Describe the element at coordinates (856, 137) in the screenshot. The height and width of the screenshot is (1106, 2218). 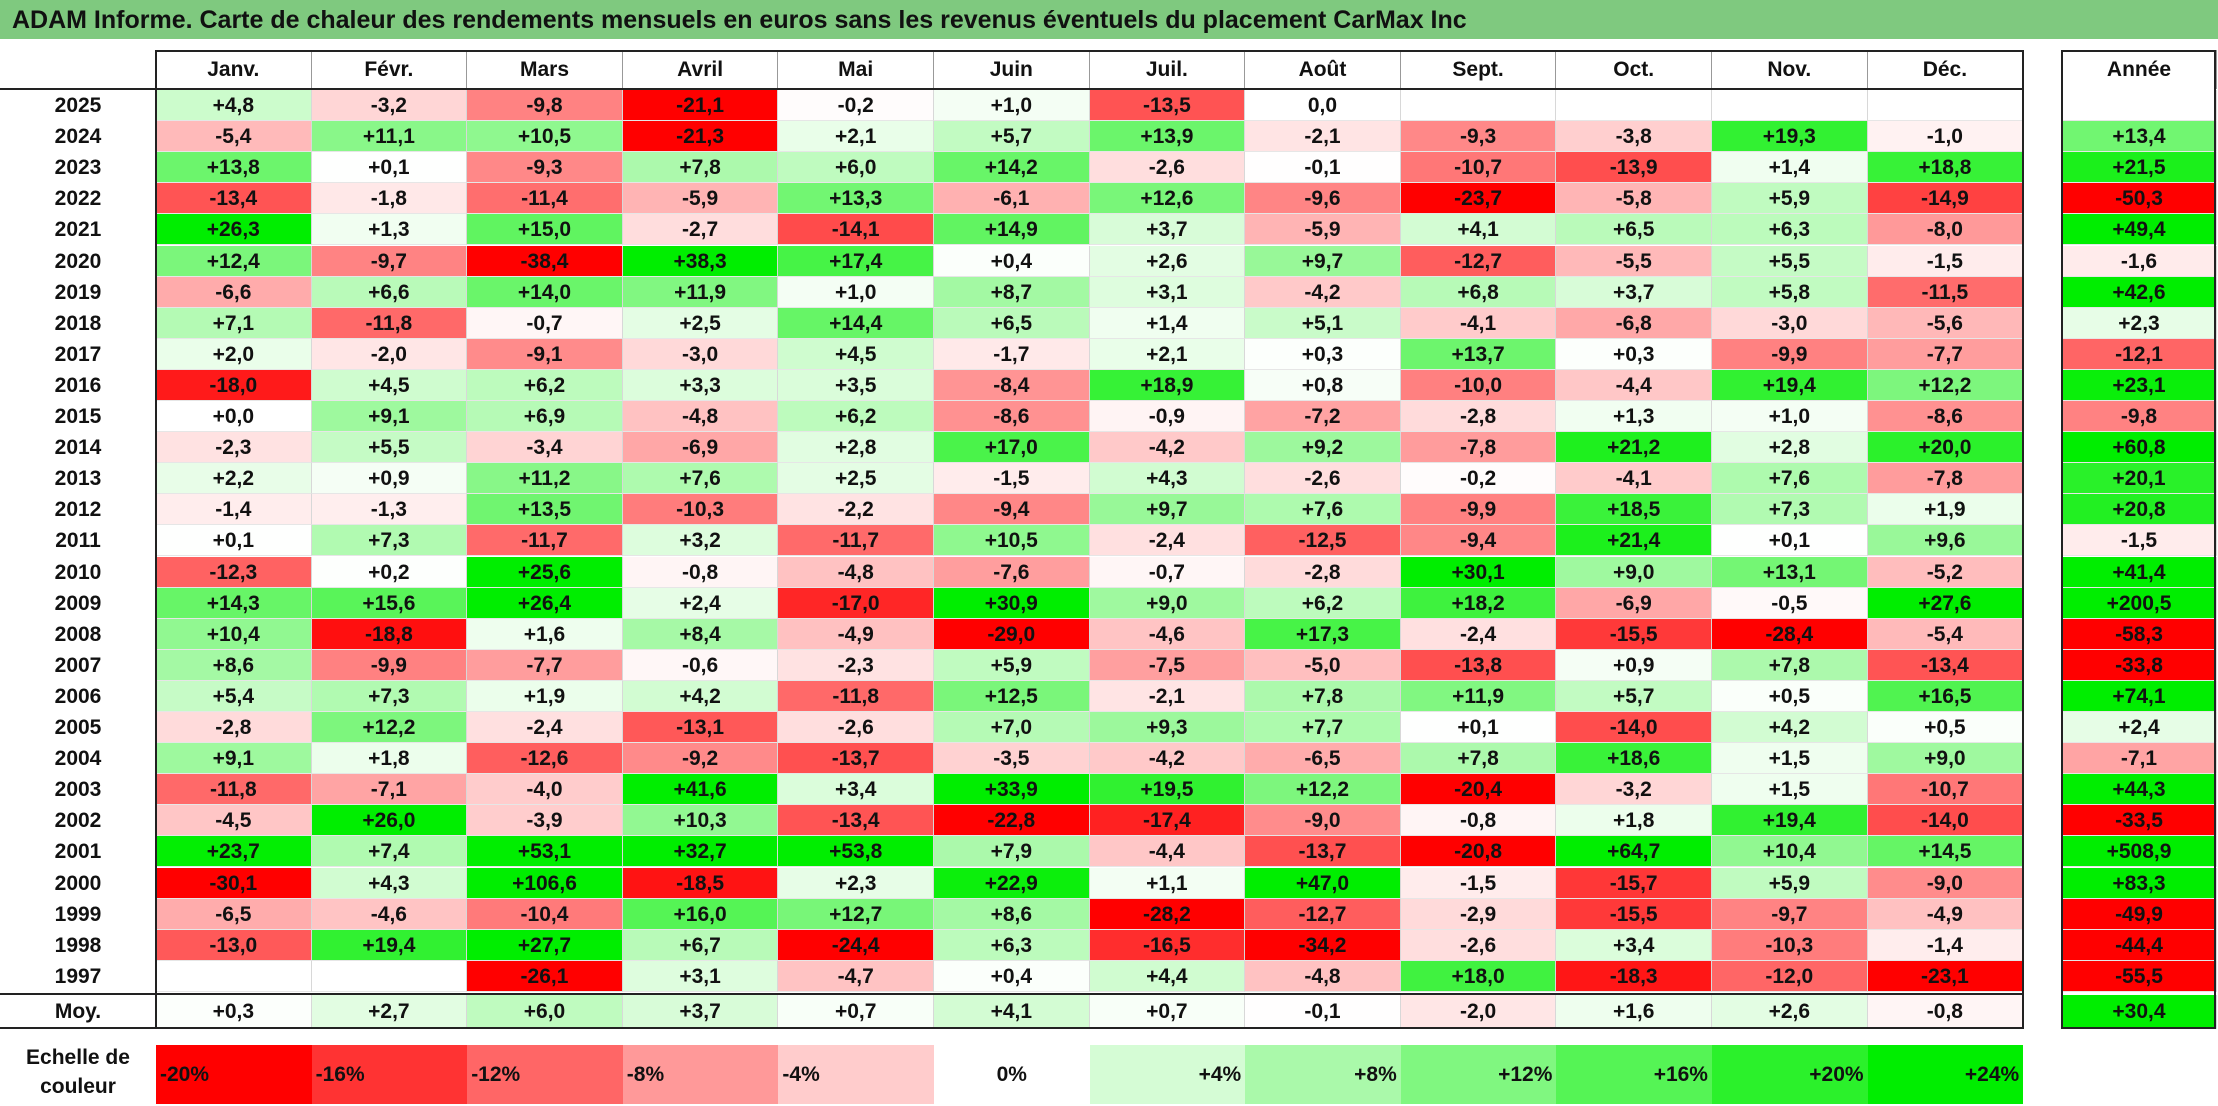
I see `heatmap-cell: +2,1` at that location.